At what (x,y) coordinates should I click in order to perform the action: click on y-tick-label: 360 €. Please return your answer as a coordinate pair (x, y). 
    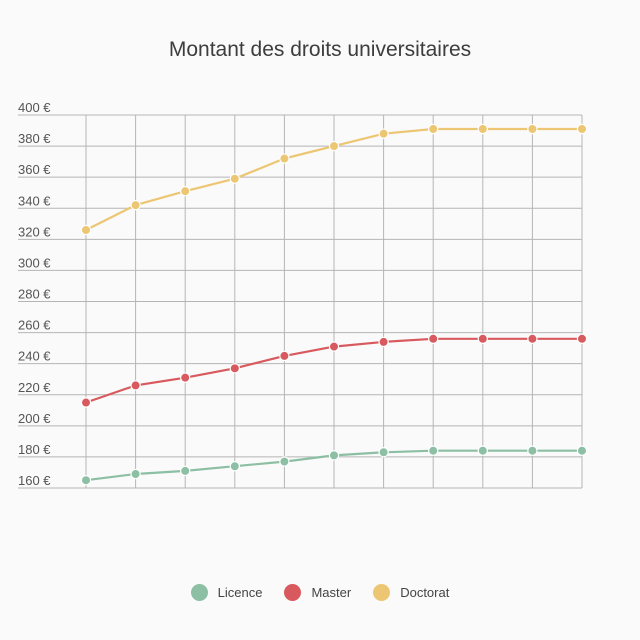
    Looking at the image, I should click on (34, 169).